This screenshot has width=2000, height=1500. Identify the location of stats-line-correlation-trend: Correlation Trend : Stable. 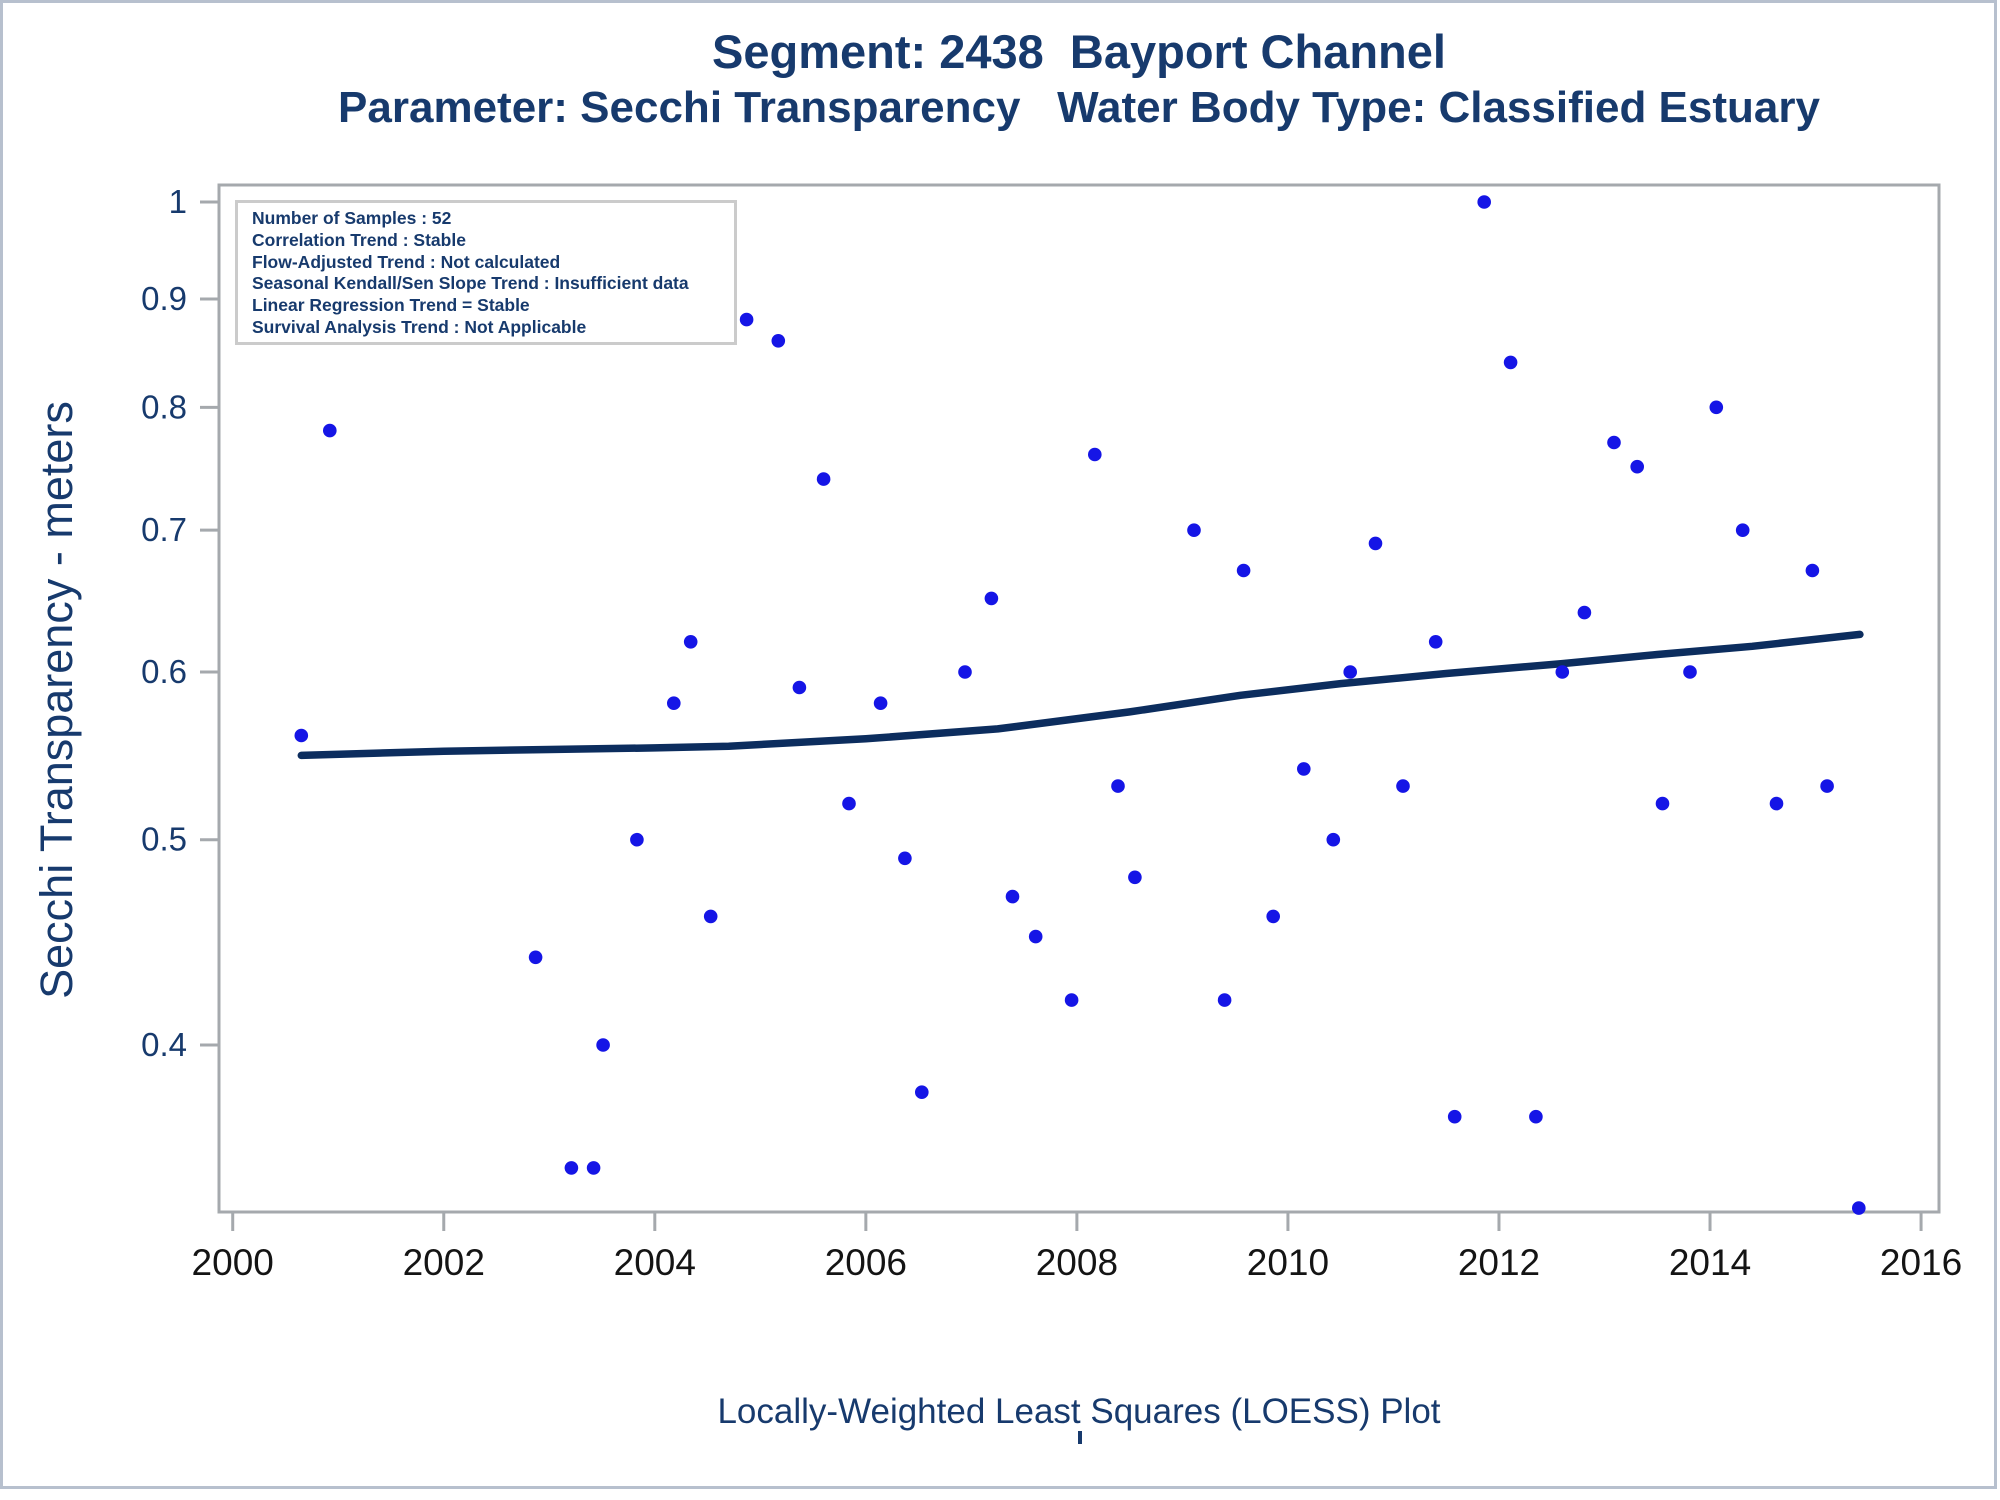
(359, 239).